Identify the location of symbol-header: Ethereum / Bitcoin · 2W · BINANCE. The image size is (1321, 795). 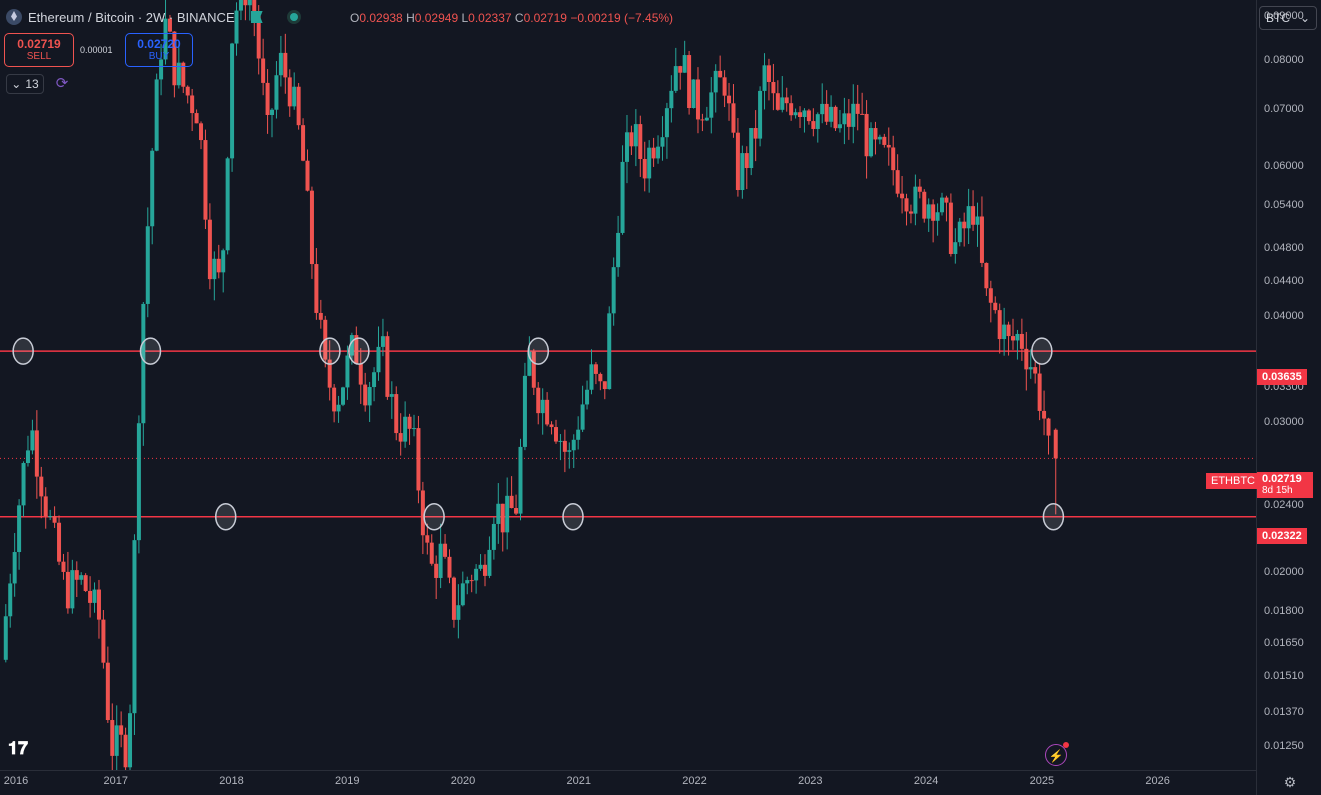
(153, 17).